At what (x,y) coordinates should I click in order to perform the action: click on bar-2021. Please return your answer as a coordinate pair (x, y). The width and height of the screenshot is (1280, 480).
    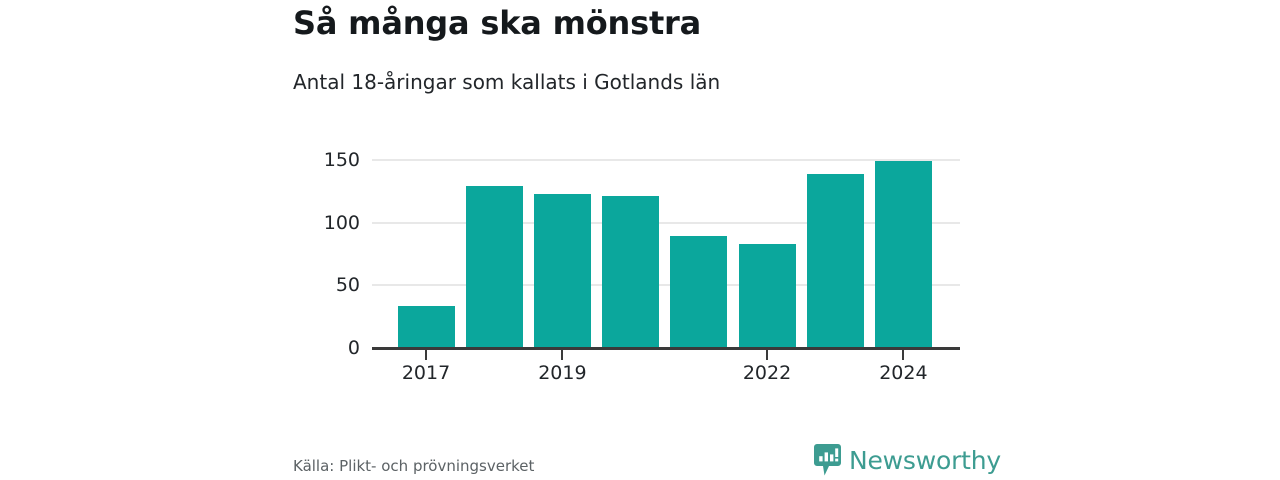
    Looking at the image, I should click on (699, 292).